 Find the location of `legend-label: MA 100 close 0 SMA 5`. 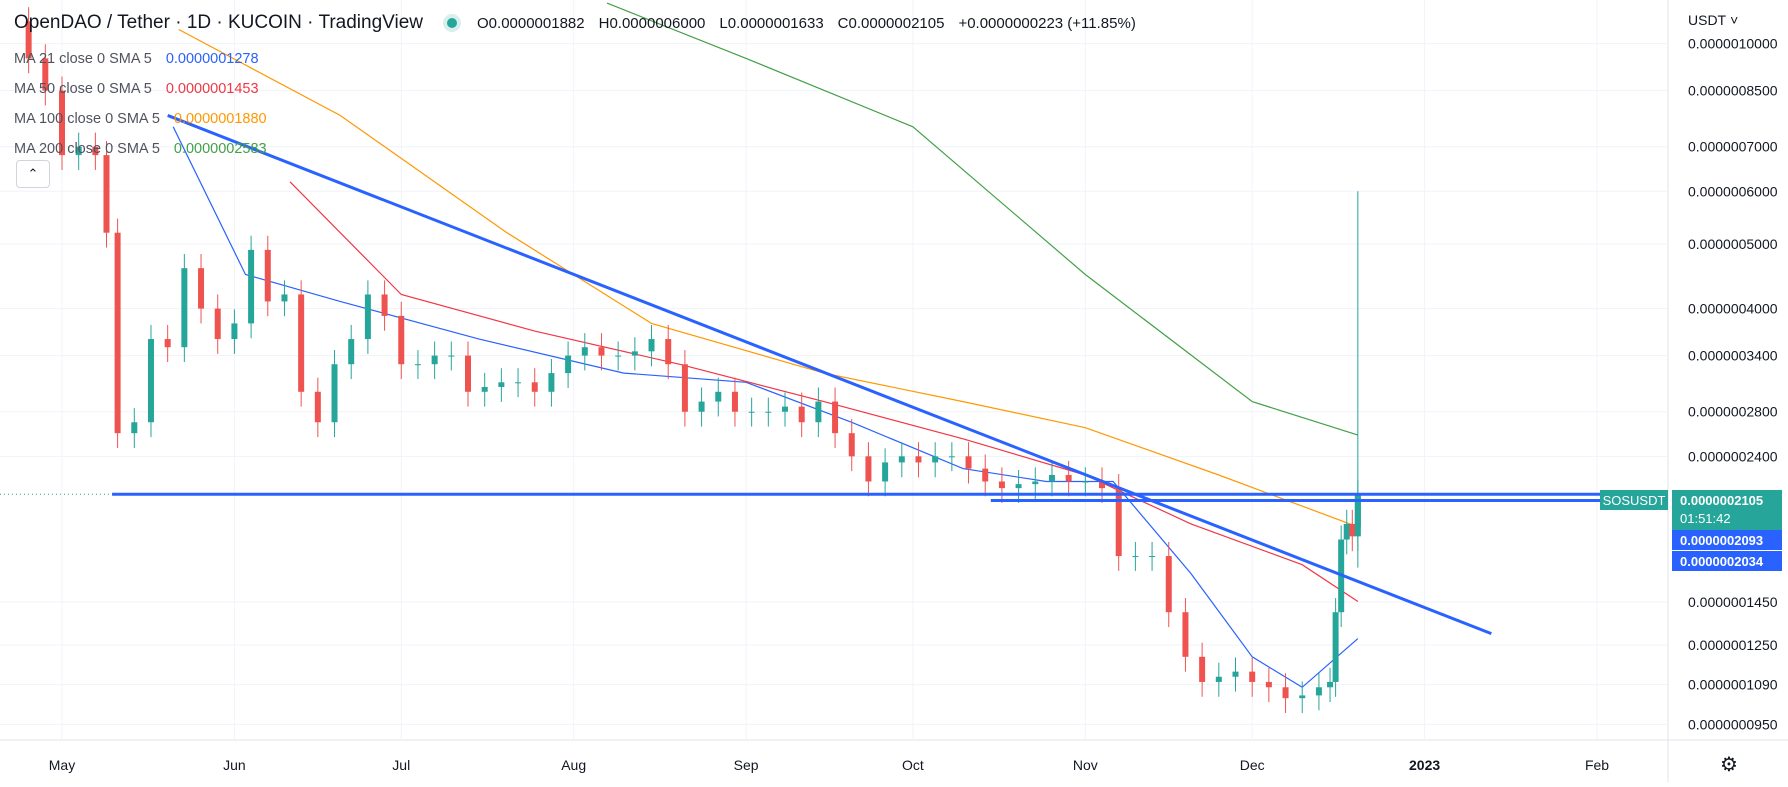

legend-label: MA 100 close 0 SMA 5 is located at coordinates (87, 119).